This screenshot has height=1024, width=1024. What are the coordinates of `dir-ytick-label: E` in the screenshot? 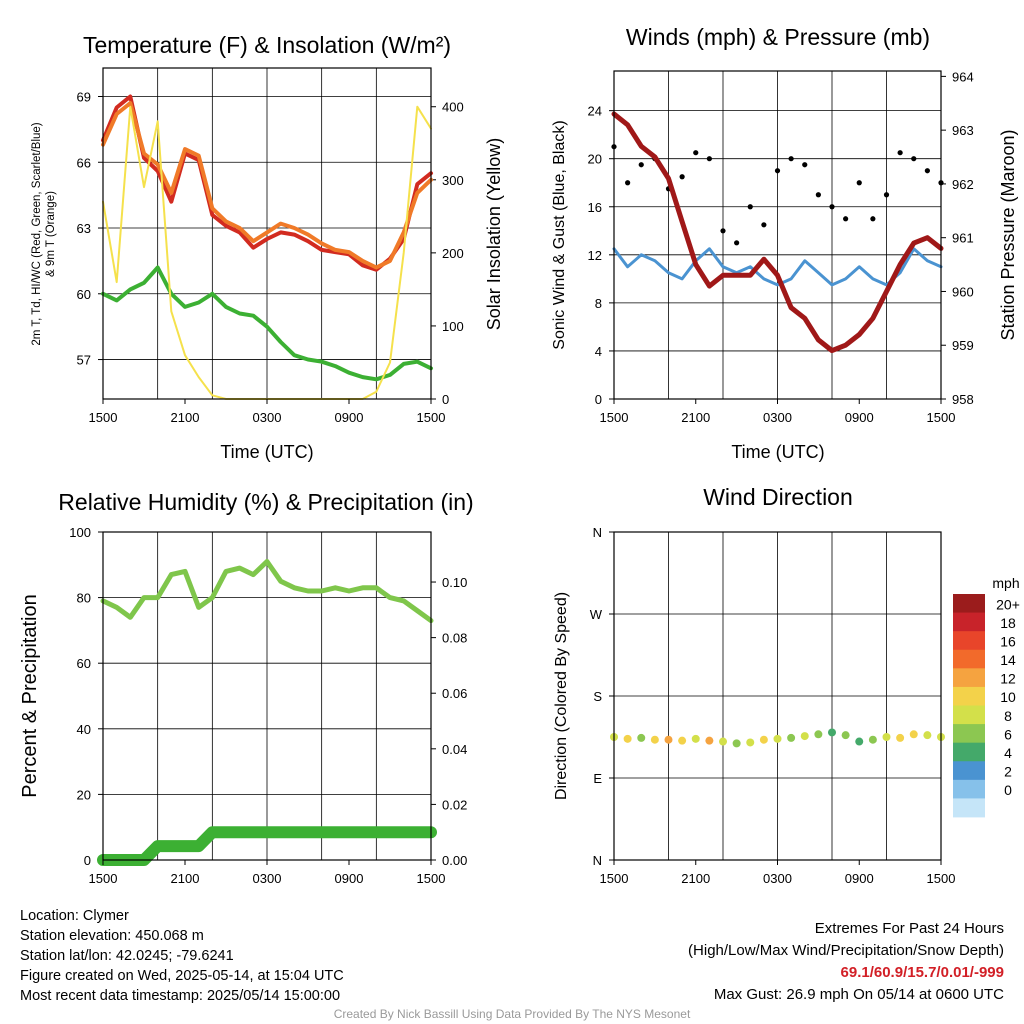 It's located at (597, 778).